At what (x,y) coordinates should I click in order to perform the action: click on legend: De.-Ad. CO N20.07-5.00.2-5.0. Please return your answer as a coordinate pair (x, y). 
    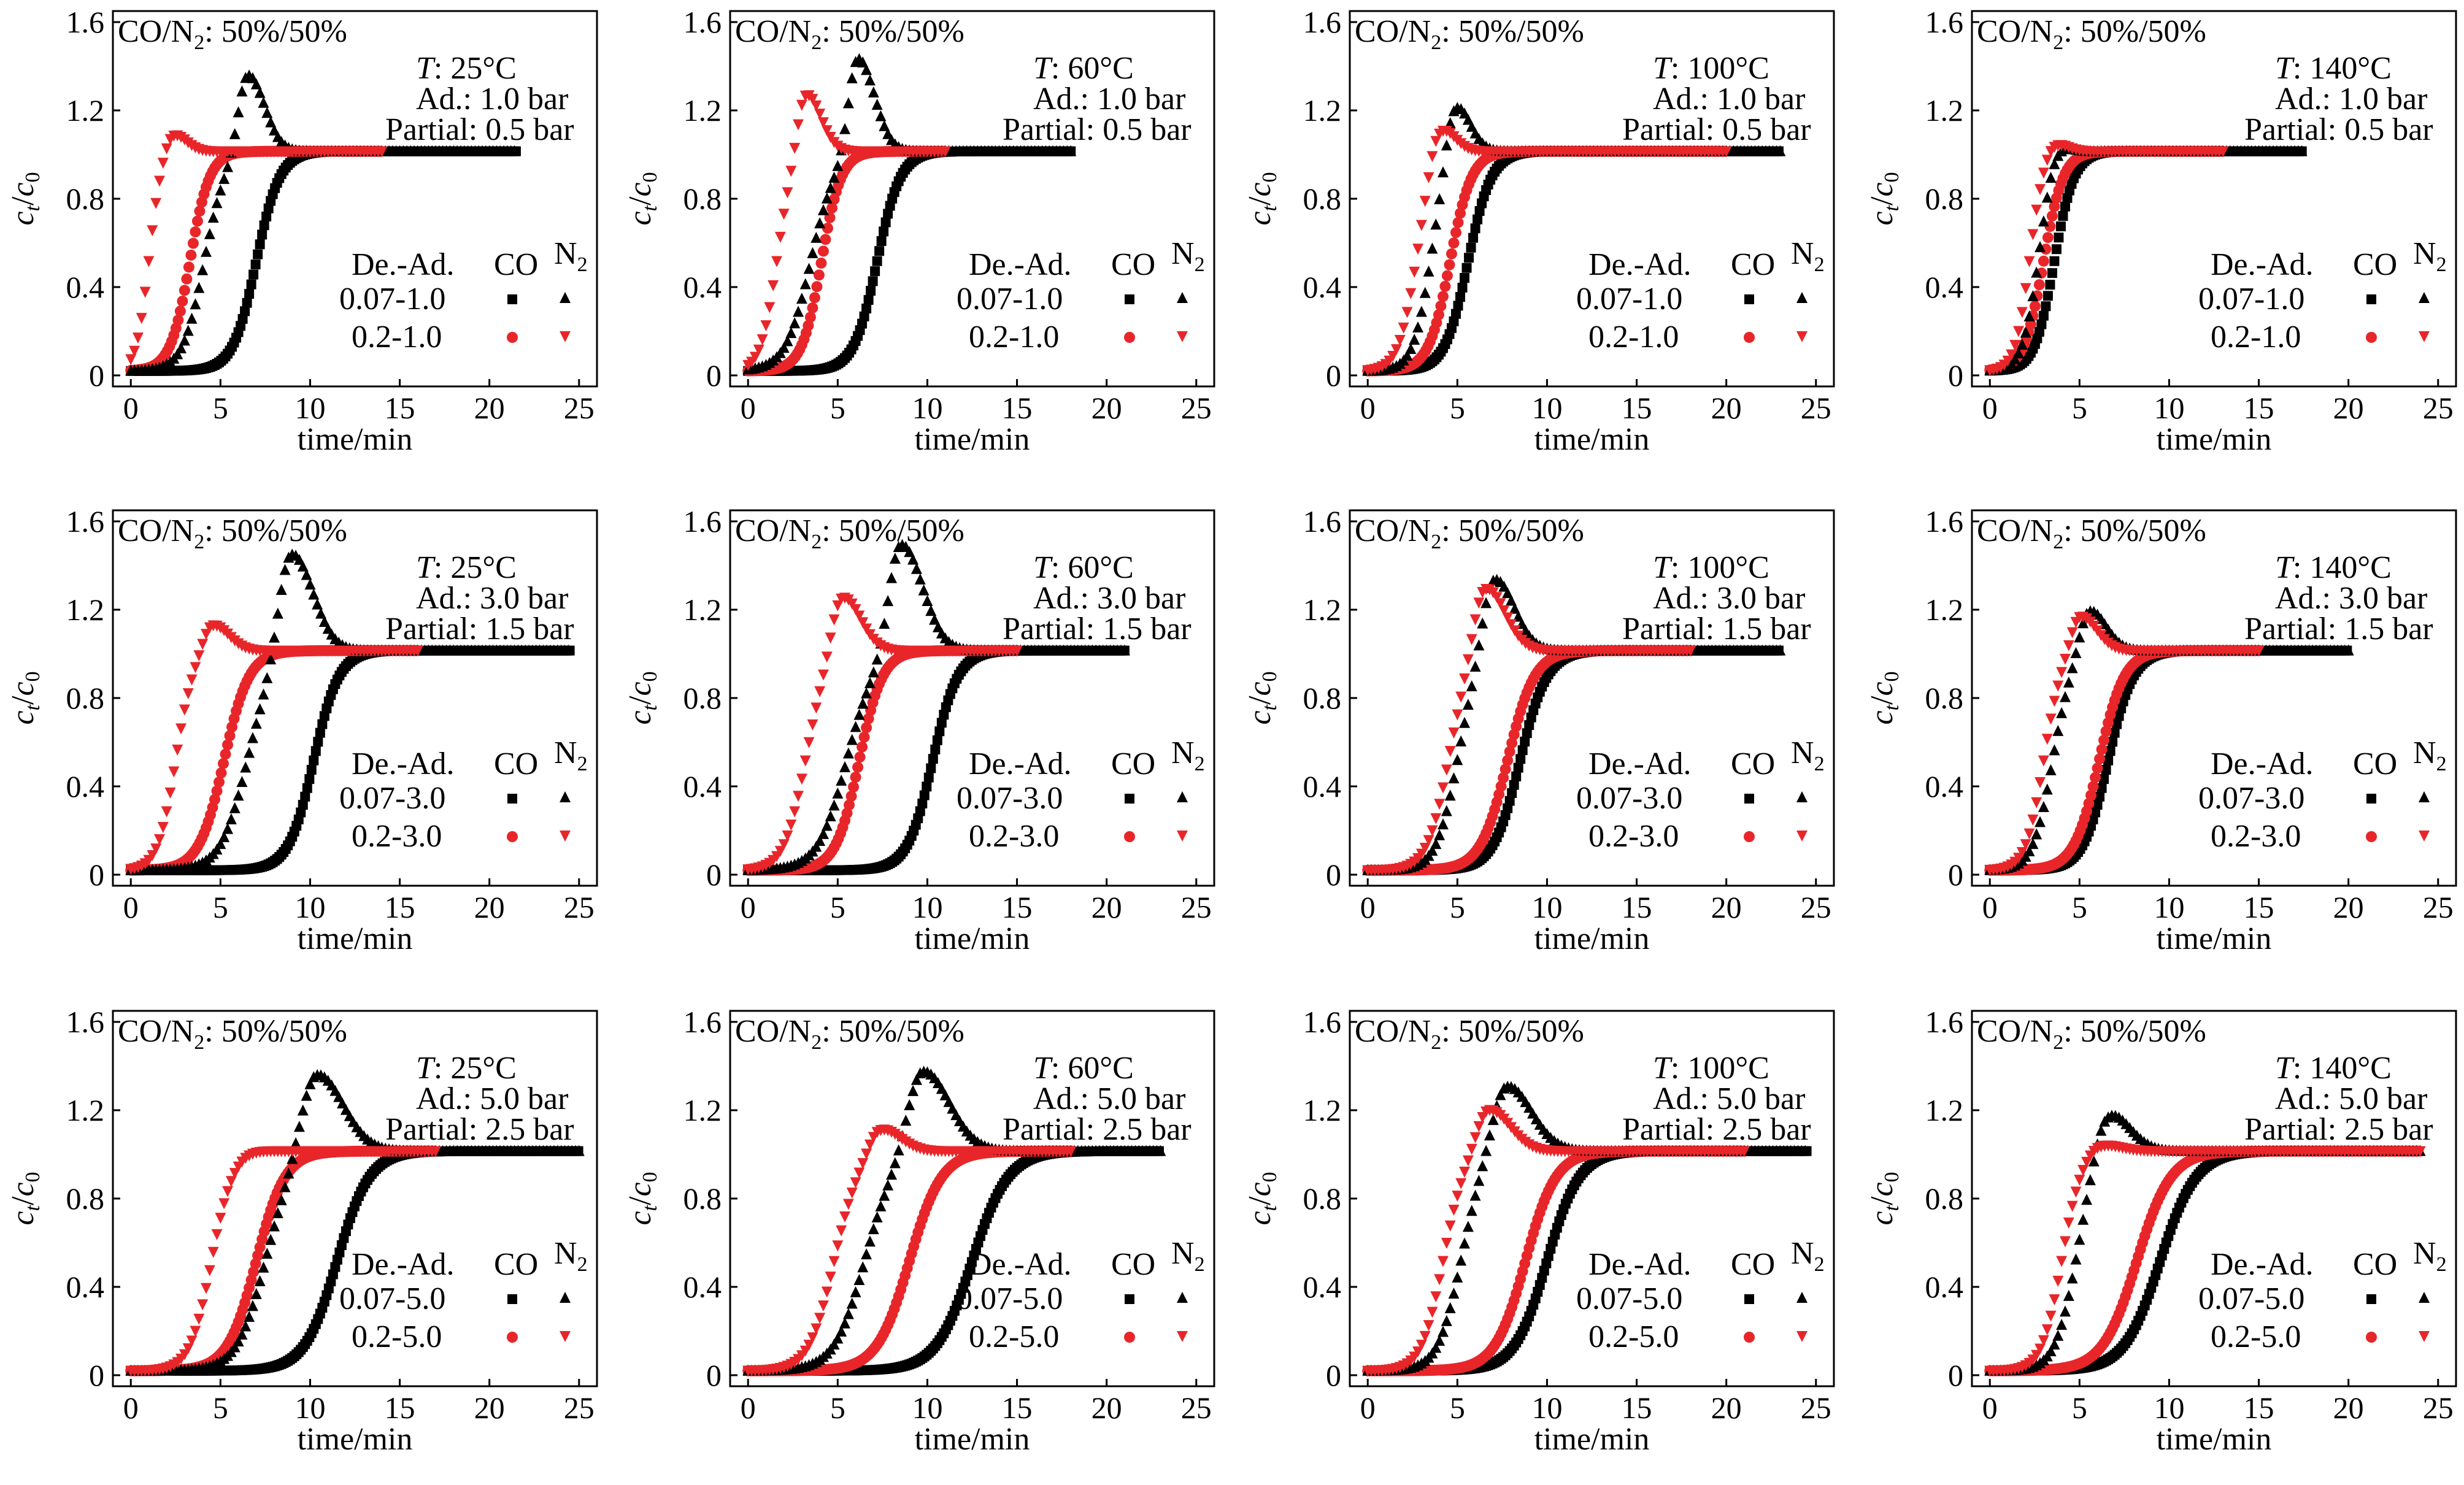
    Looking at the image, I should click on (463, 1295).